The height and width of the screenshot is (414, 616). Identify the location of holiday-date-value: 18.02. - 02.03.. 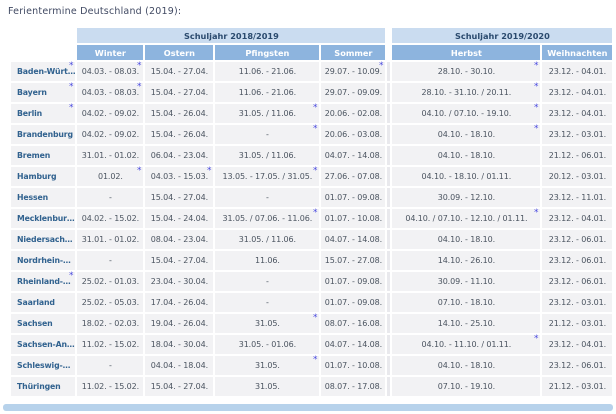
(110, 323).